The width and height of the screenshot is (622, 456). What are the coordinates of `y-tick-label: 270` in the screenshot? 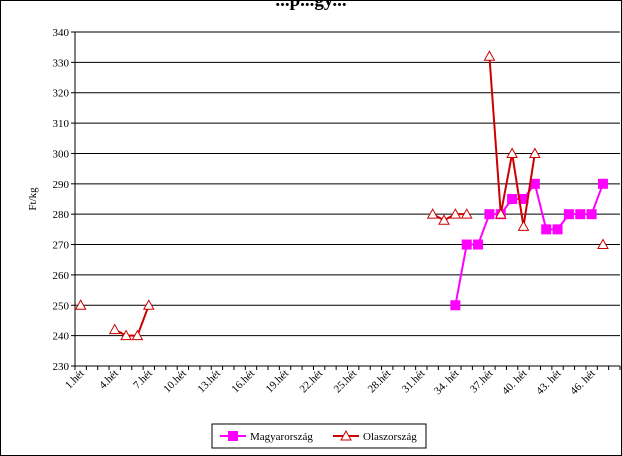 It's located at (61, 246).